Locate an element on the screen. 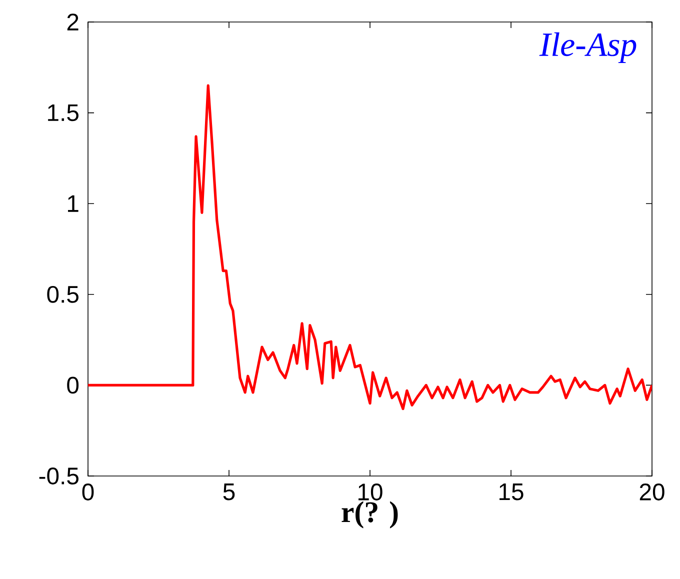  y-tick-label: 2 is located at coordinates (72, 22).